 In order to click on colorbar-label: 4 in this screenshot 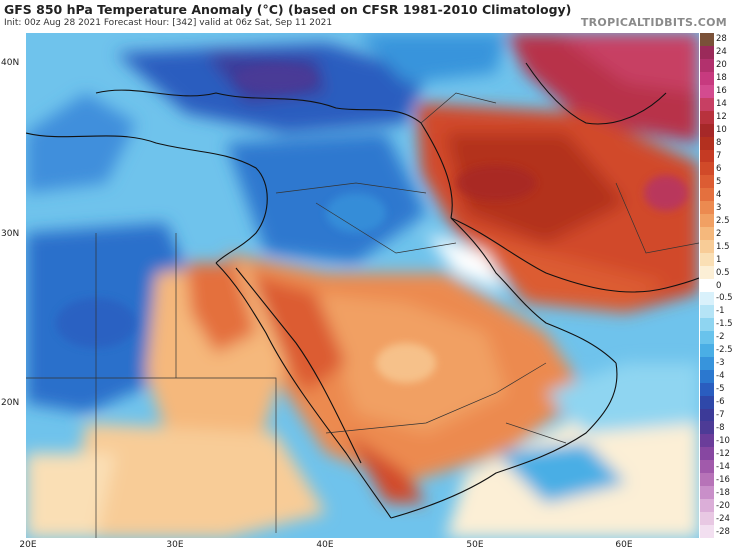, I will do `click(719, 194)`.